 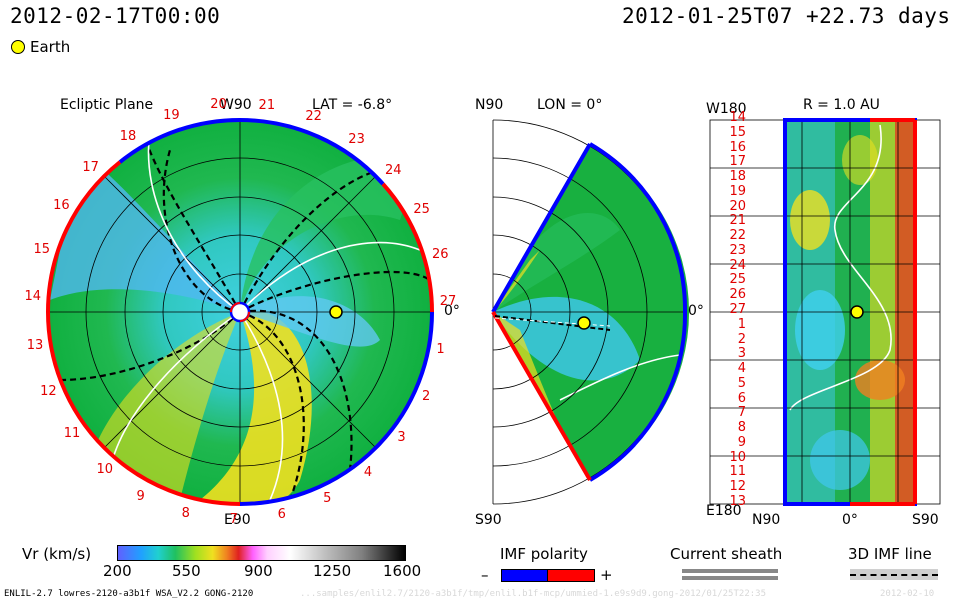 What do you see at coordinates (218, 105) in the screenshot?
I see `carrington-tick-20: 20` at bounding box center [218, 105].